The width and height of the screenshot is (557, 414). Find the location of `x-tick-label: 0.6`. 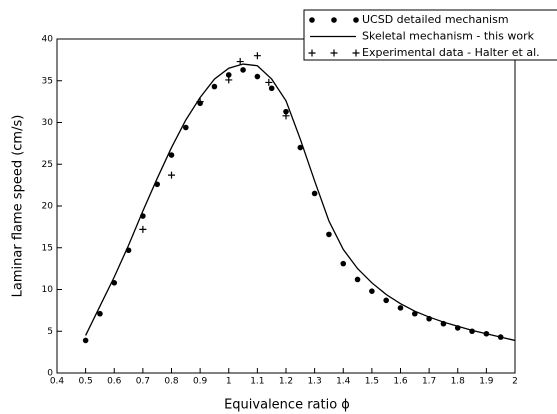

x-tick-label: 0.6 is located at coordinates (114, 382).